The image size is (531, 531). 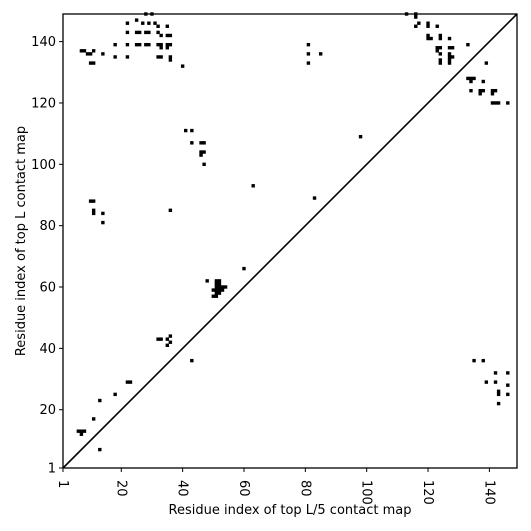 What do you see at coordinates (120, 488) in the screenshot?
I see `x-tick-label: 20` at bounding box center [120, 488].